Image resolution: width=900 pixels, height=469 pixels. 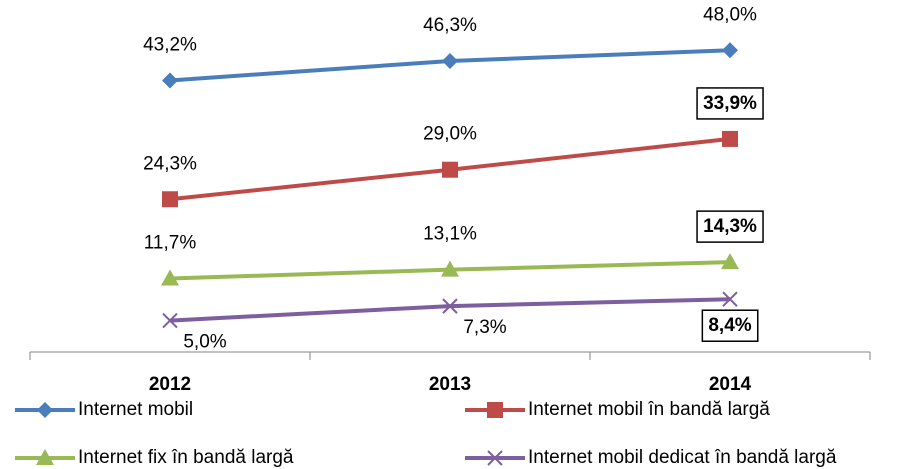 I want to click on legend-label: Internet mobil dedicat în bandă largă, so click(x=682, y=457).